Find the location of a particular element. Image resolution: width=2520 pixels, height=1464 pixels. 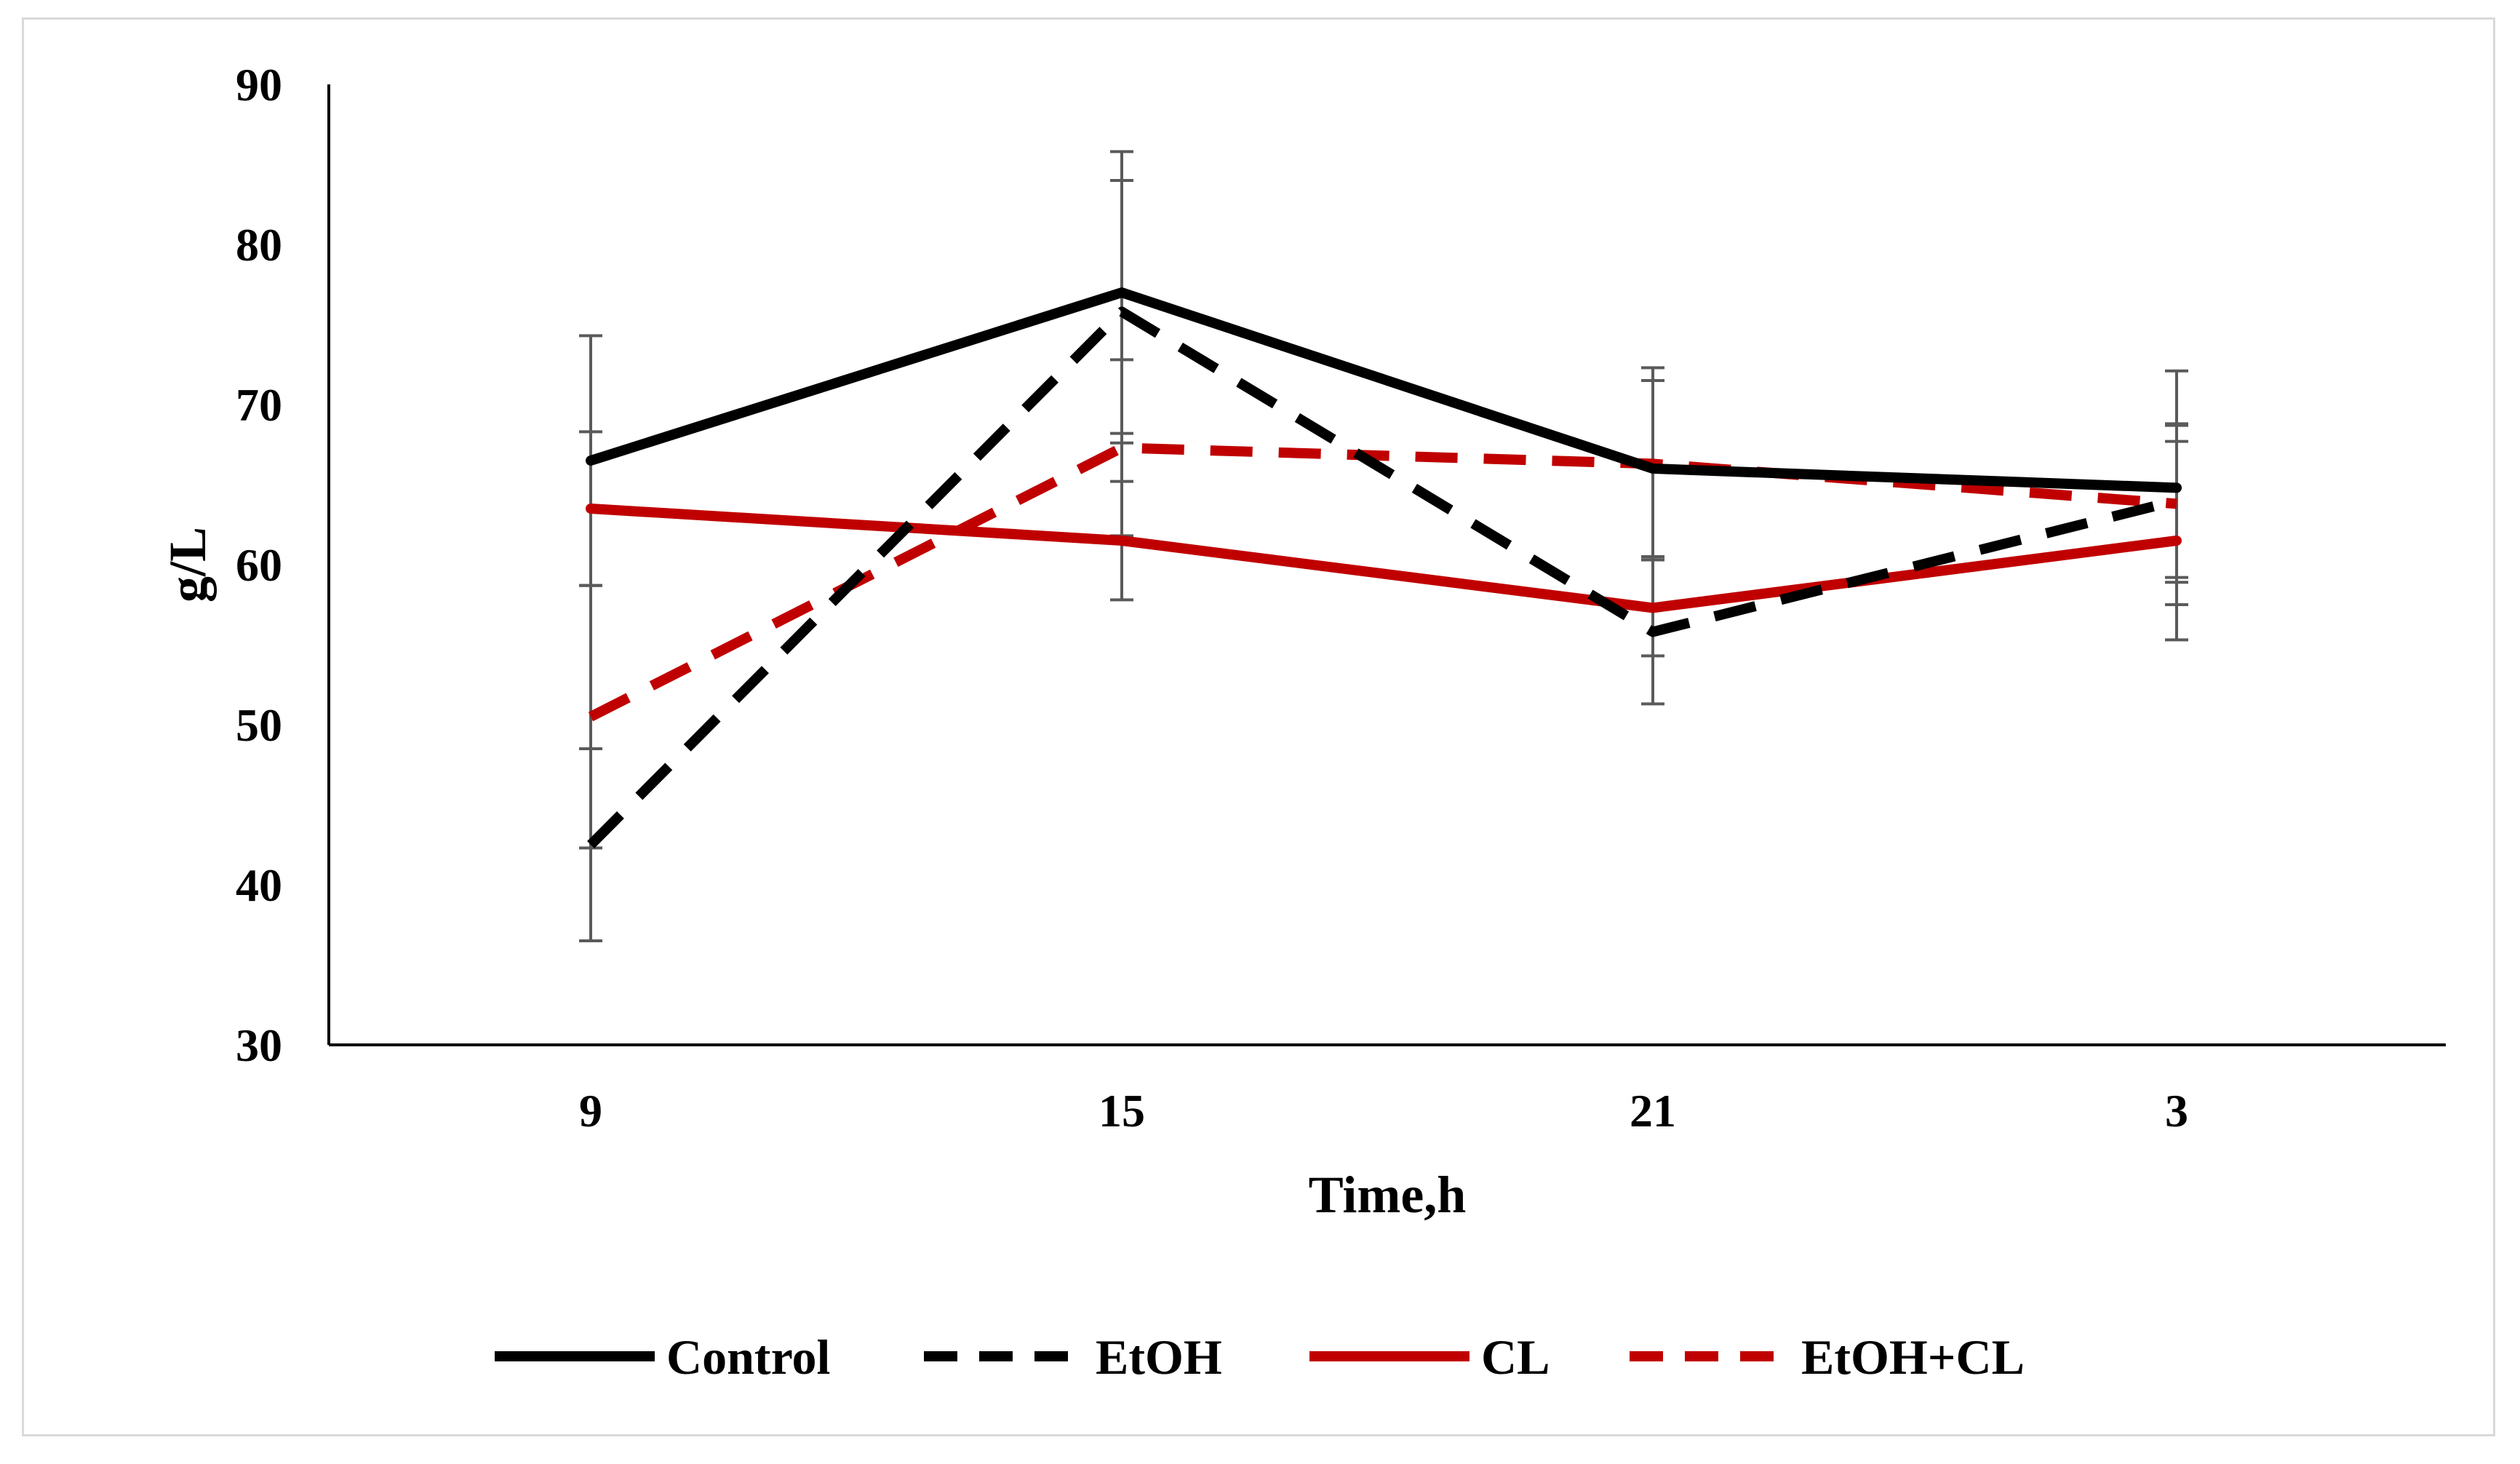

x-tick-label: 9 is located at coordinates (590, 1111).